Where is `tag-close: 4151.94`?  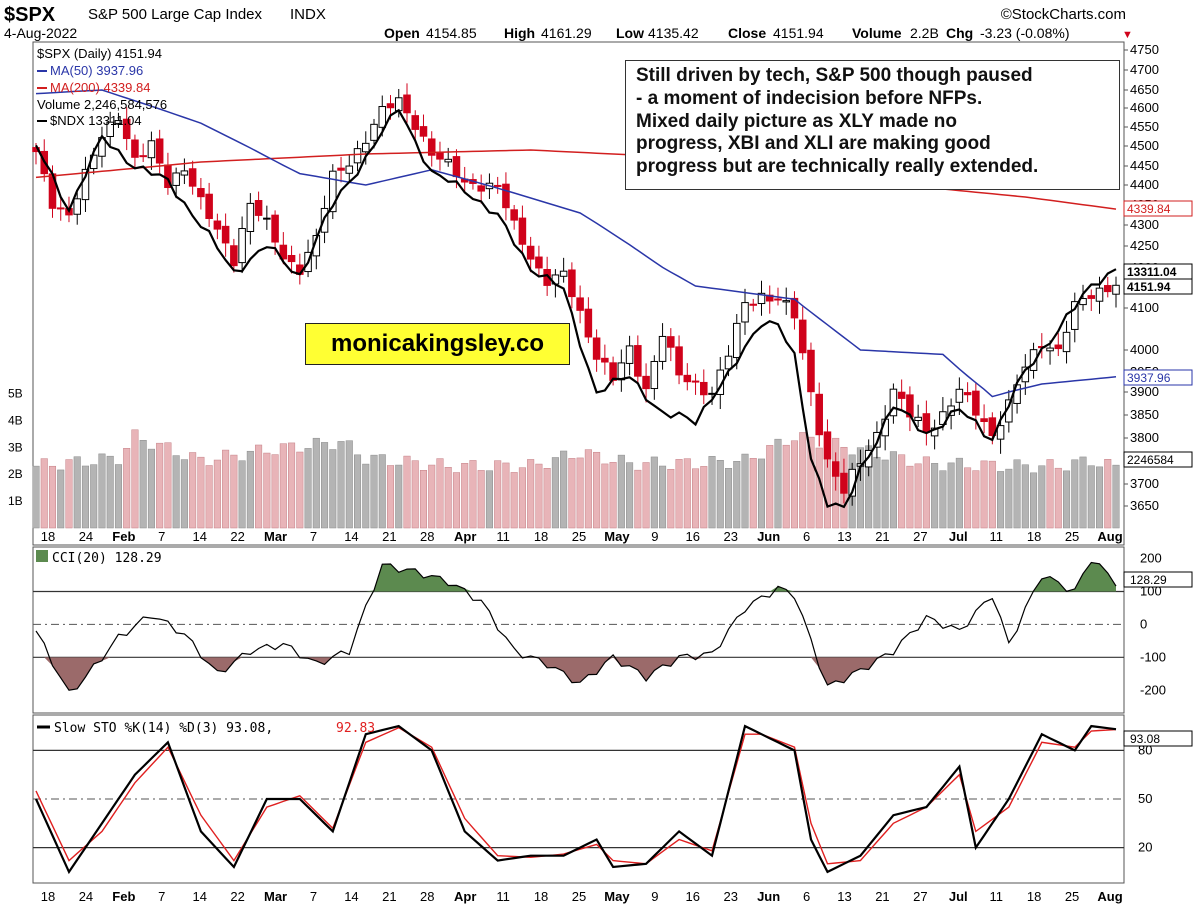 tag-close: 4151.94 is located at coordinates (1149, 287).